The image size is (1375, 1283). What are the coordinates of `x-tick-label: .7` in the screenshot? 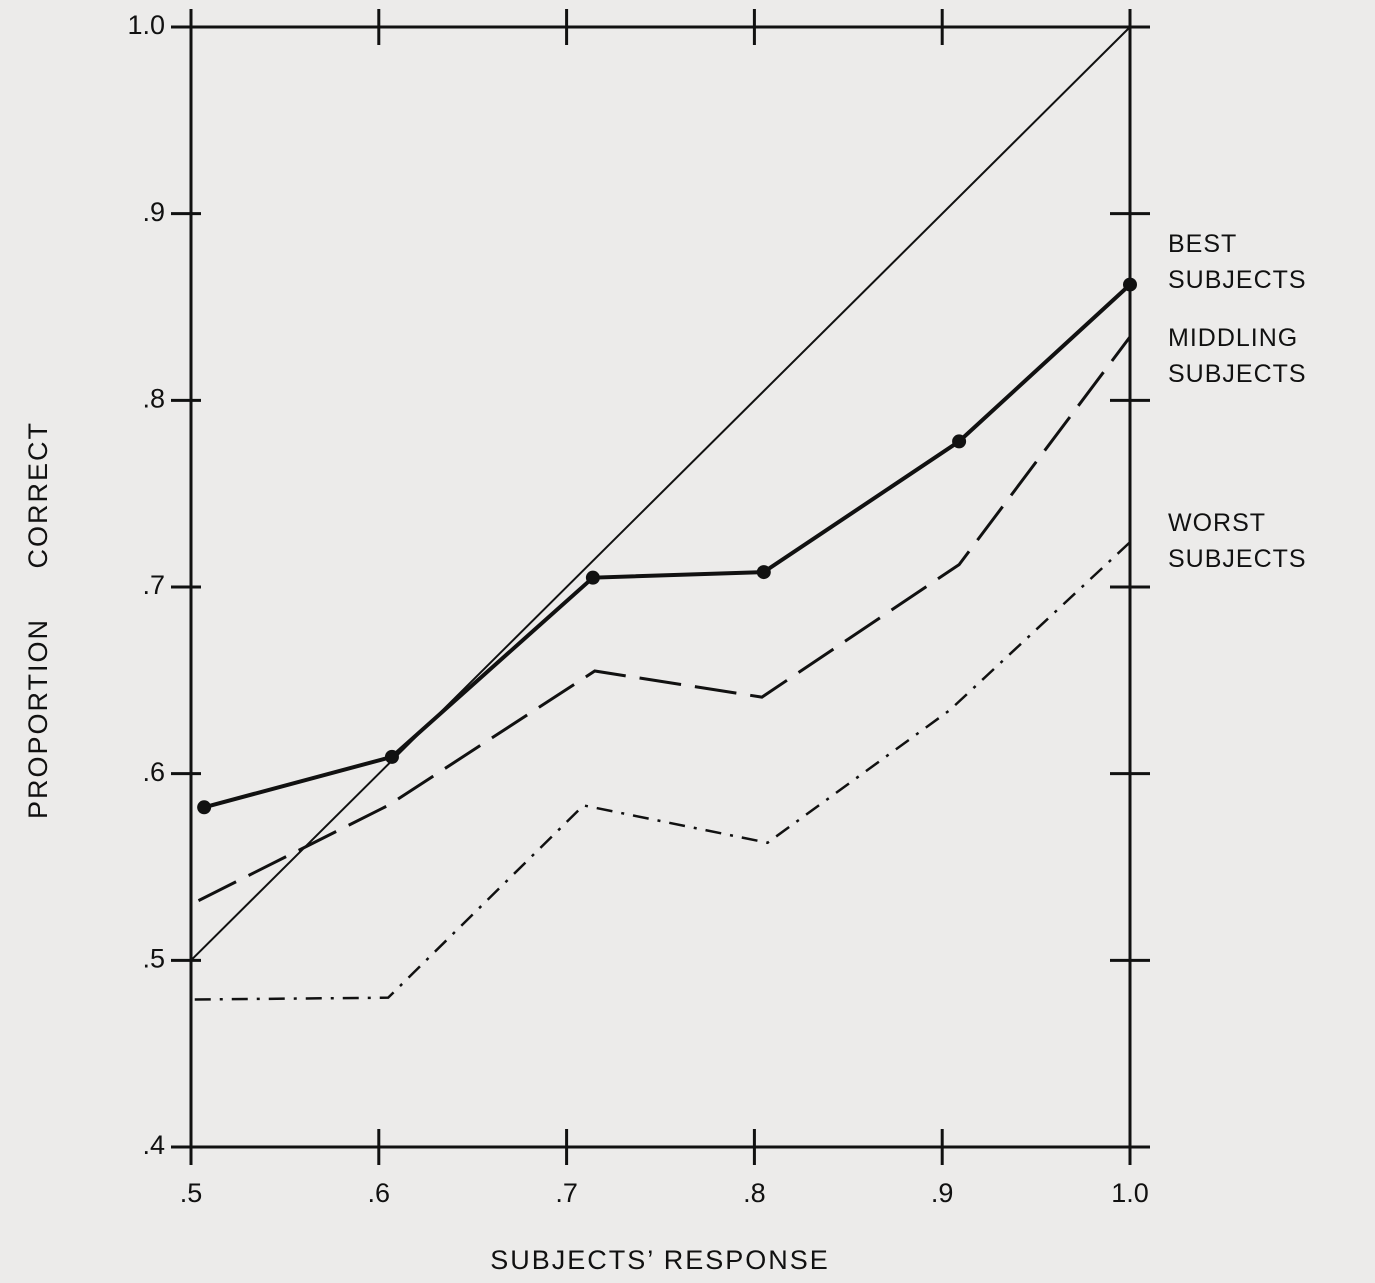 It's located at (566, 1193).